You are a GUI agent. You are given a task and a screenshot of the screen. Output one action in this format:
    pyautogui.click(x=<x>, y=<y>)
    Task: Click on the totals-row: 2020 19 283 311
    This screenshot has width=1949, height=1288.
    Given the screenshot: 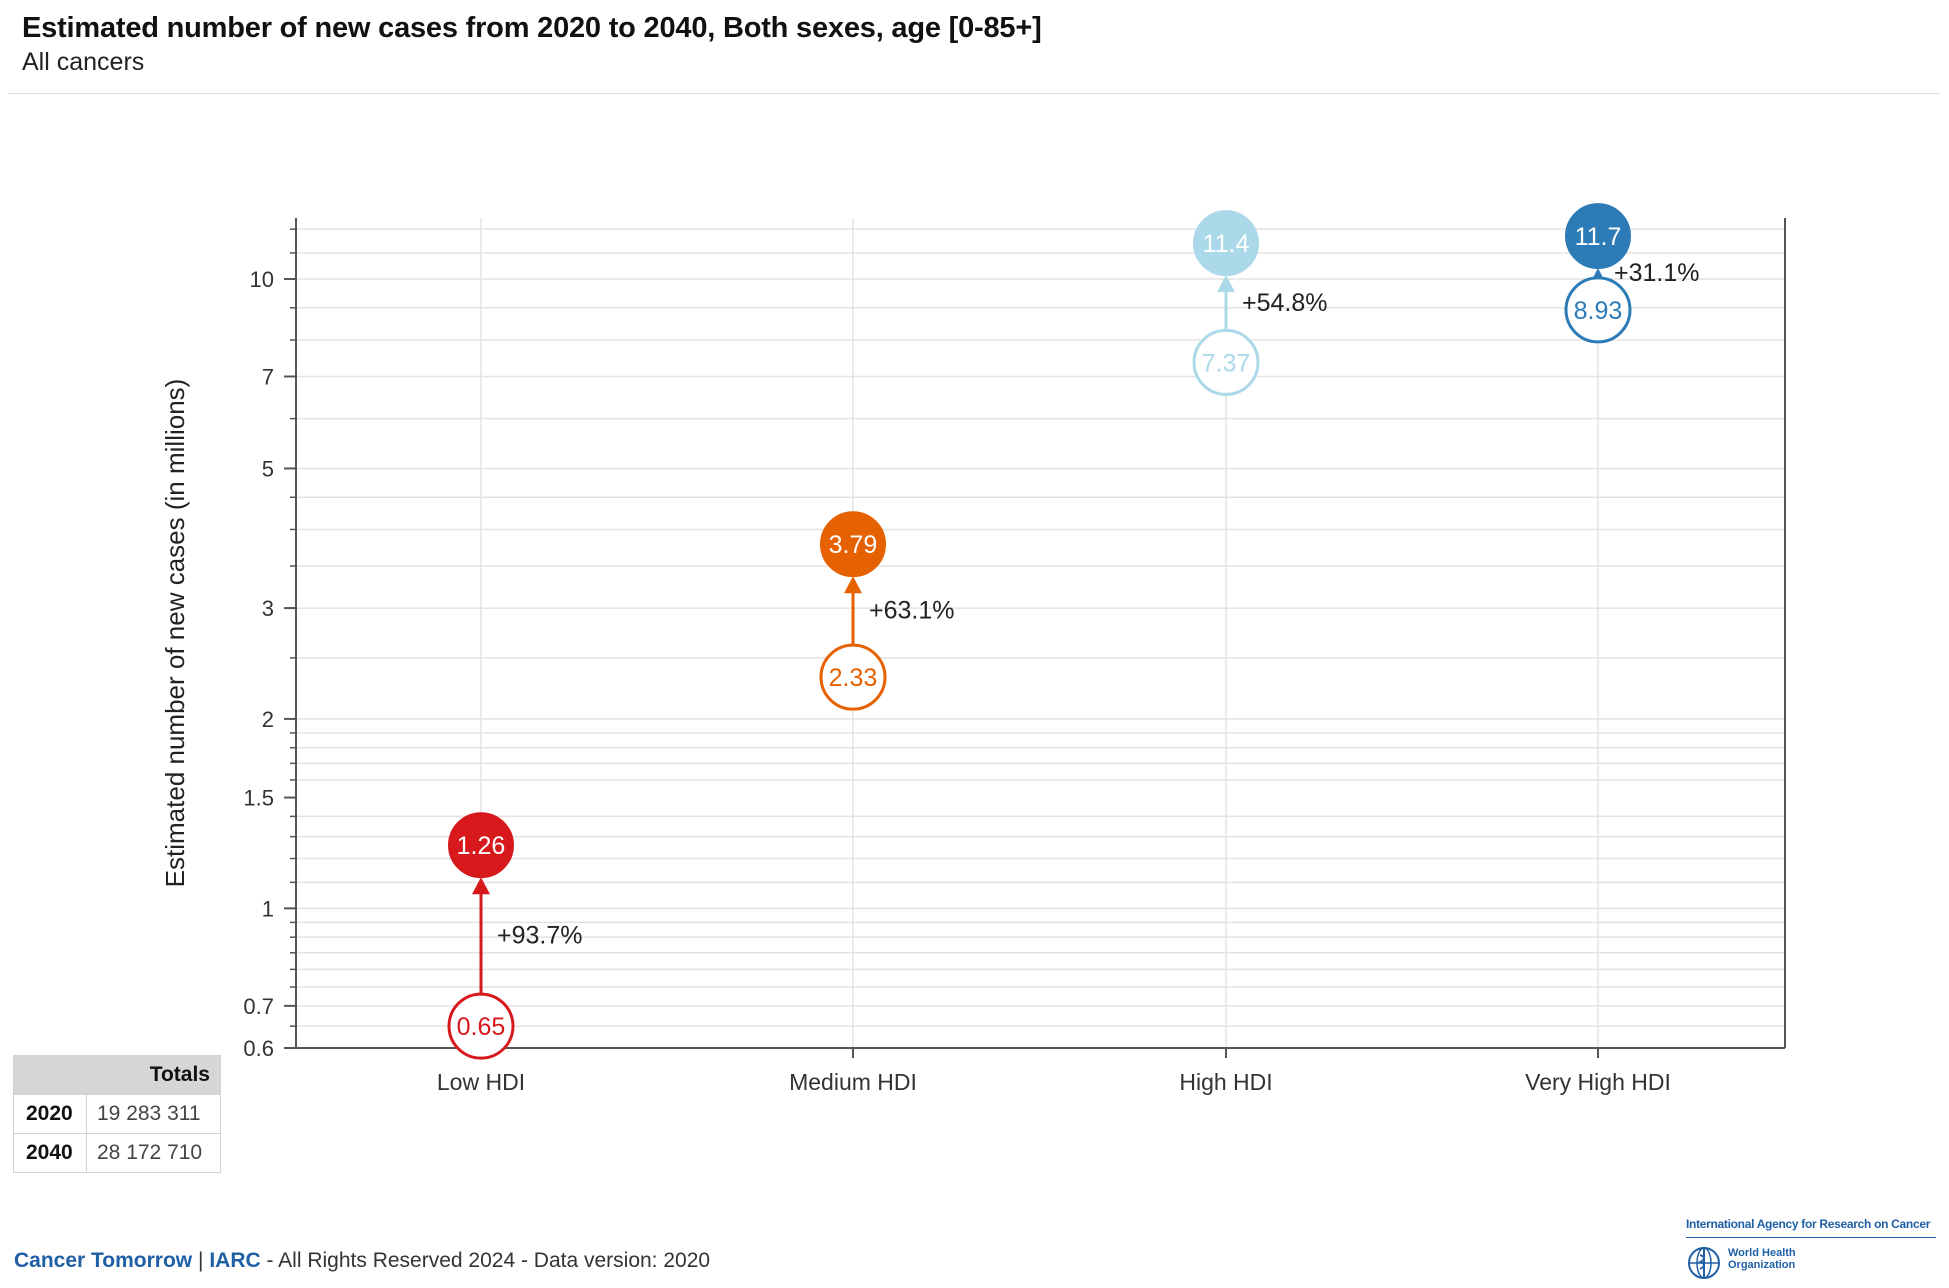 What is the action you would take?
    pyautogui.click(x=117, y=1114)
    